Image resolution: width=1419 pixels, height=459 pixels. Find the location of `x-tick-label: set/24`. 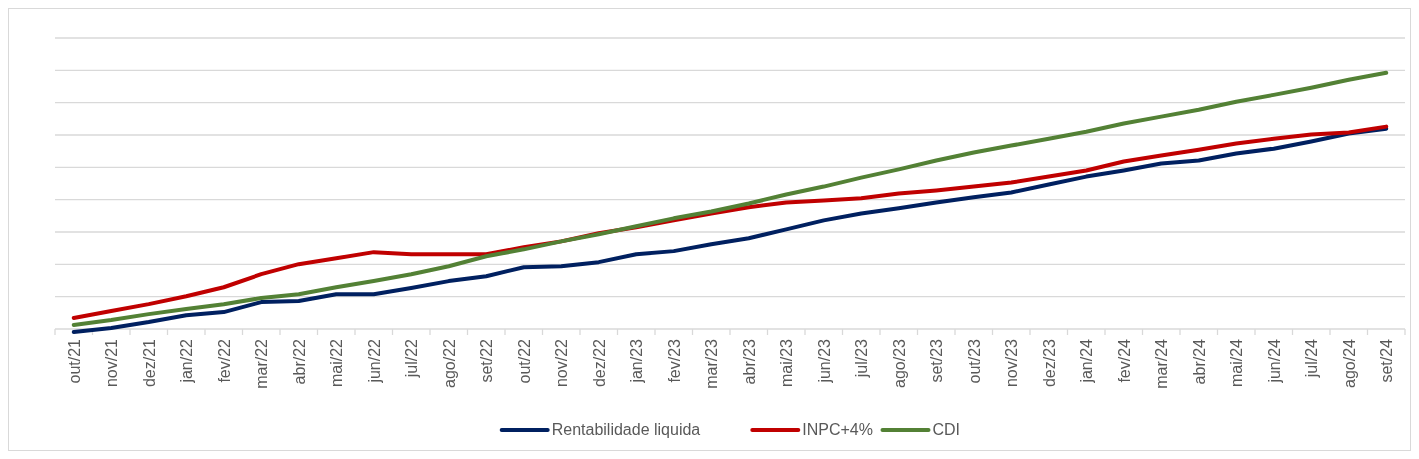

x-tick-label: set/24 is located at coordinates (1387, 360).